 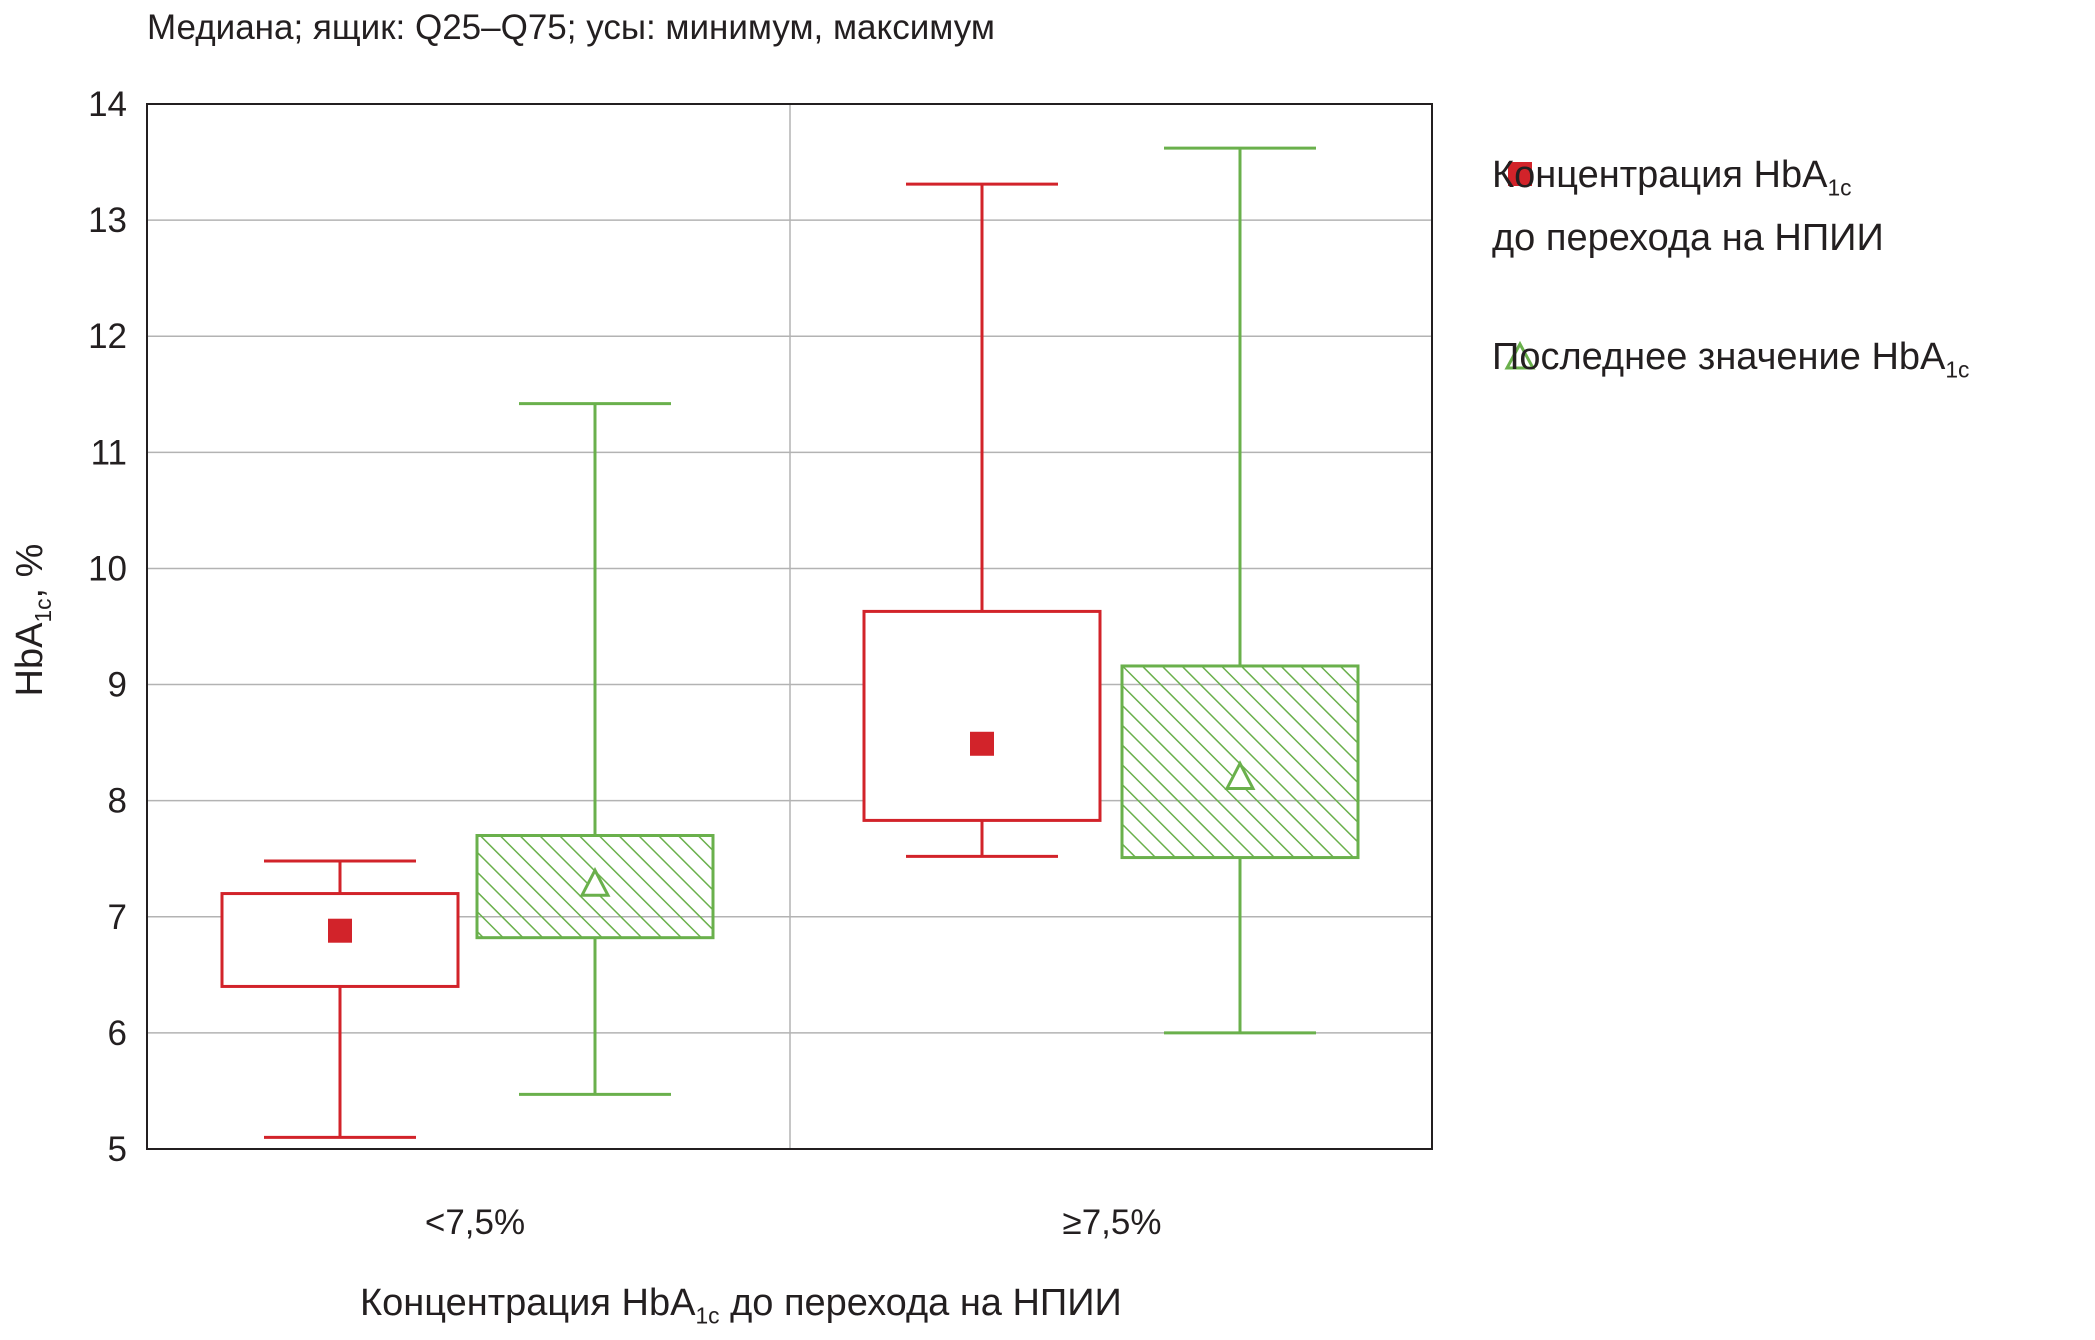 I want to click on legend-label: Концентрация HbA, so click(x=1660, y=175).